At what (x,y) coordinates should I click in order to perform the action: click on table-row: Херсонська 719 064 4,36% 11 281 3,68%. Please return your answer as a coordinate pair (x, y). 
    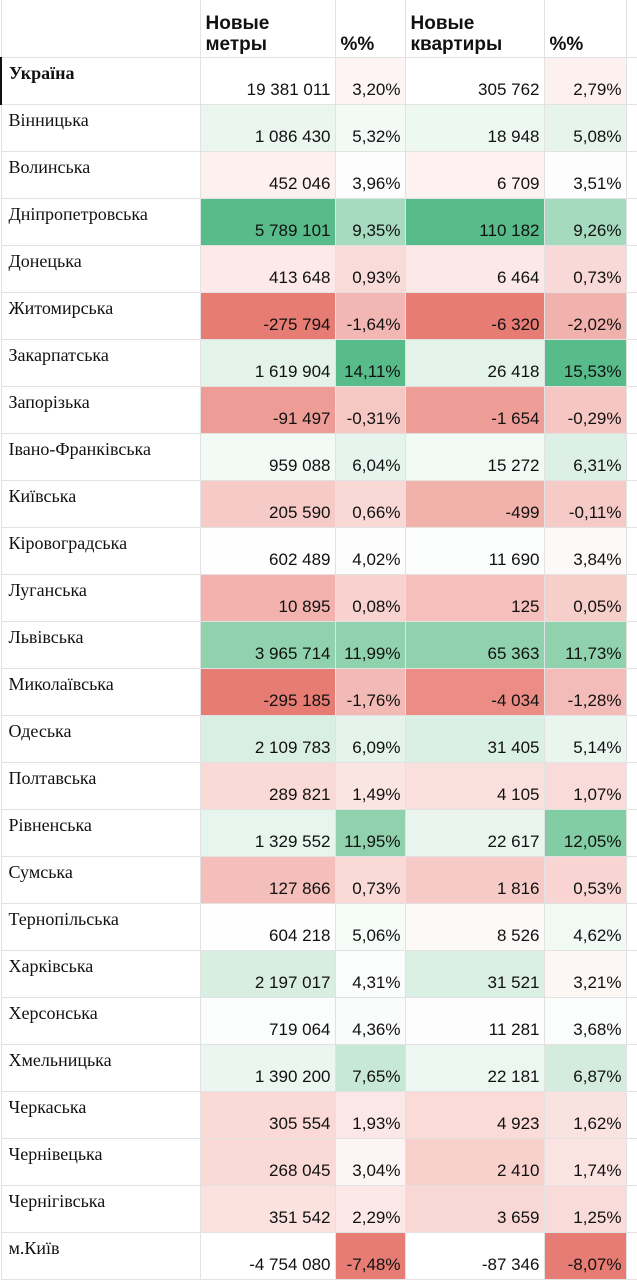
    Looking at the image, I should click on (318, 1021).